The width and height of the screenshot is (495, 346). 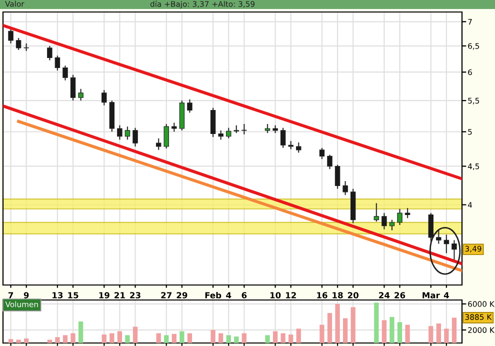 I want to click on x-tick-label: 20, so click(x=353, y=295).